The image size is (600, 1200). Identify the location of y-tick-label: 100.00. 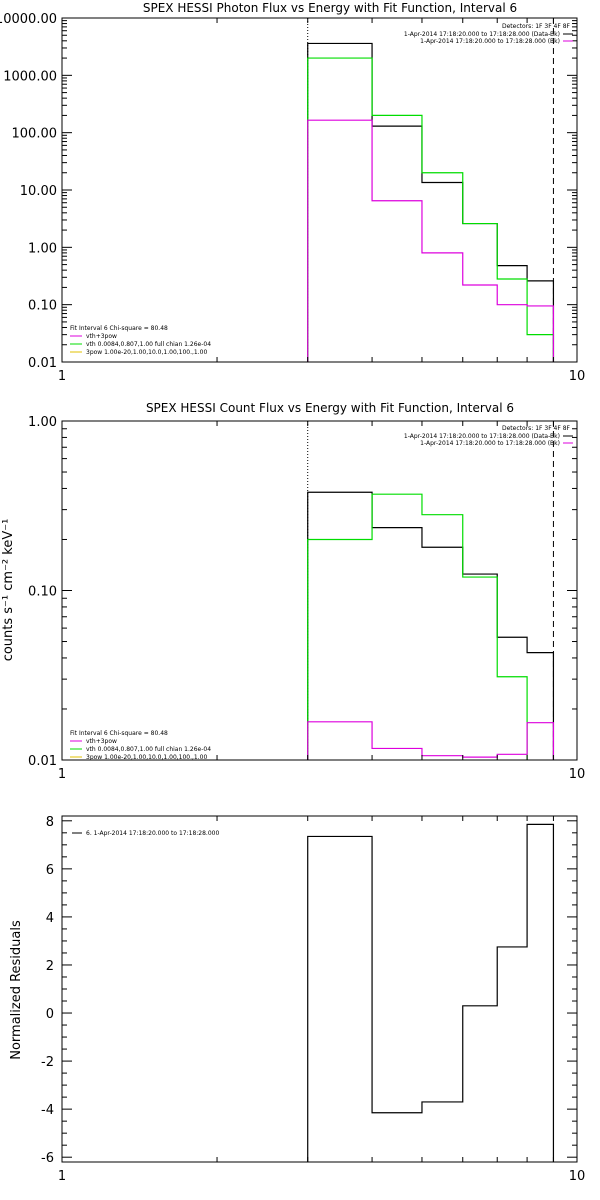
(35, 134).